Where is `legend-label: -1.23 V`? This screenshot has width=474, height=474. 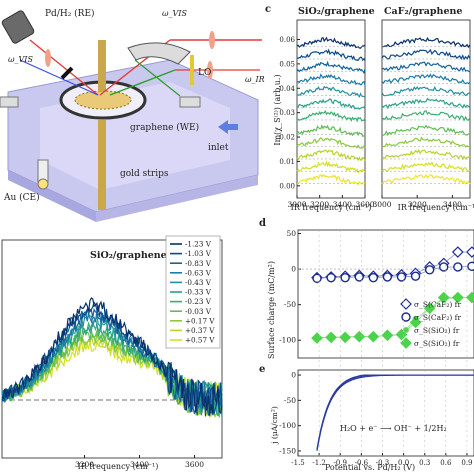 legend-label: -1.23 V is located at coordinates (198, 244).